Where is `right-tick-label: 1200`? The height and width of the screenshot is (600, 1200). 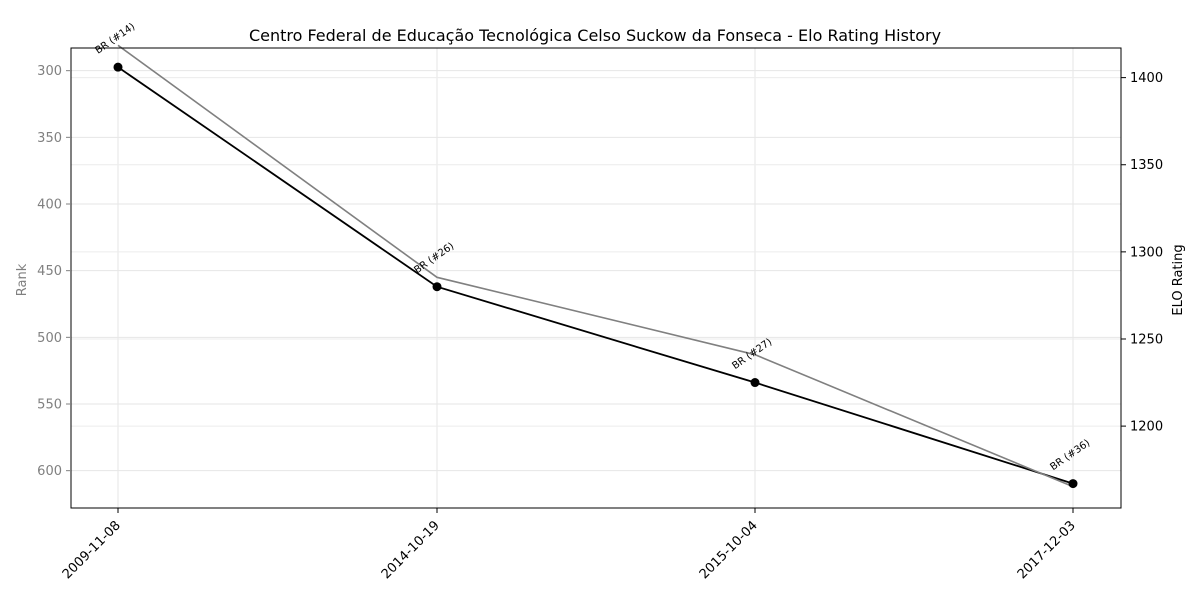 right-tick-label: 1200 is located at coordinates (1146, 427).